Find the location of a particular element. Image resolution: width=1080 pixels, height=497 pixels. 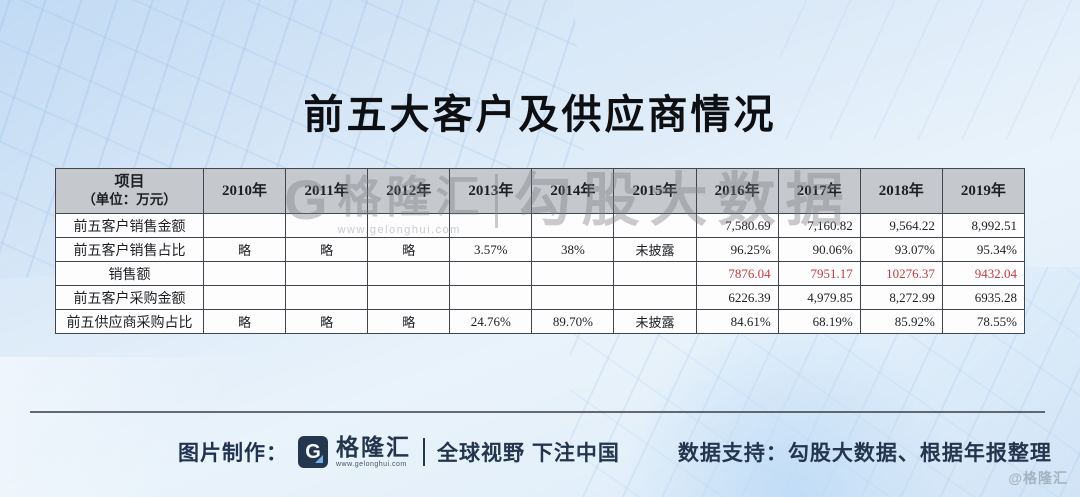

header-year-2012: 2012年 is located at coordinates (409, 191).